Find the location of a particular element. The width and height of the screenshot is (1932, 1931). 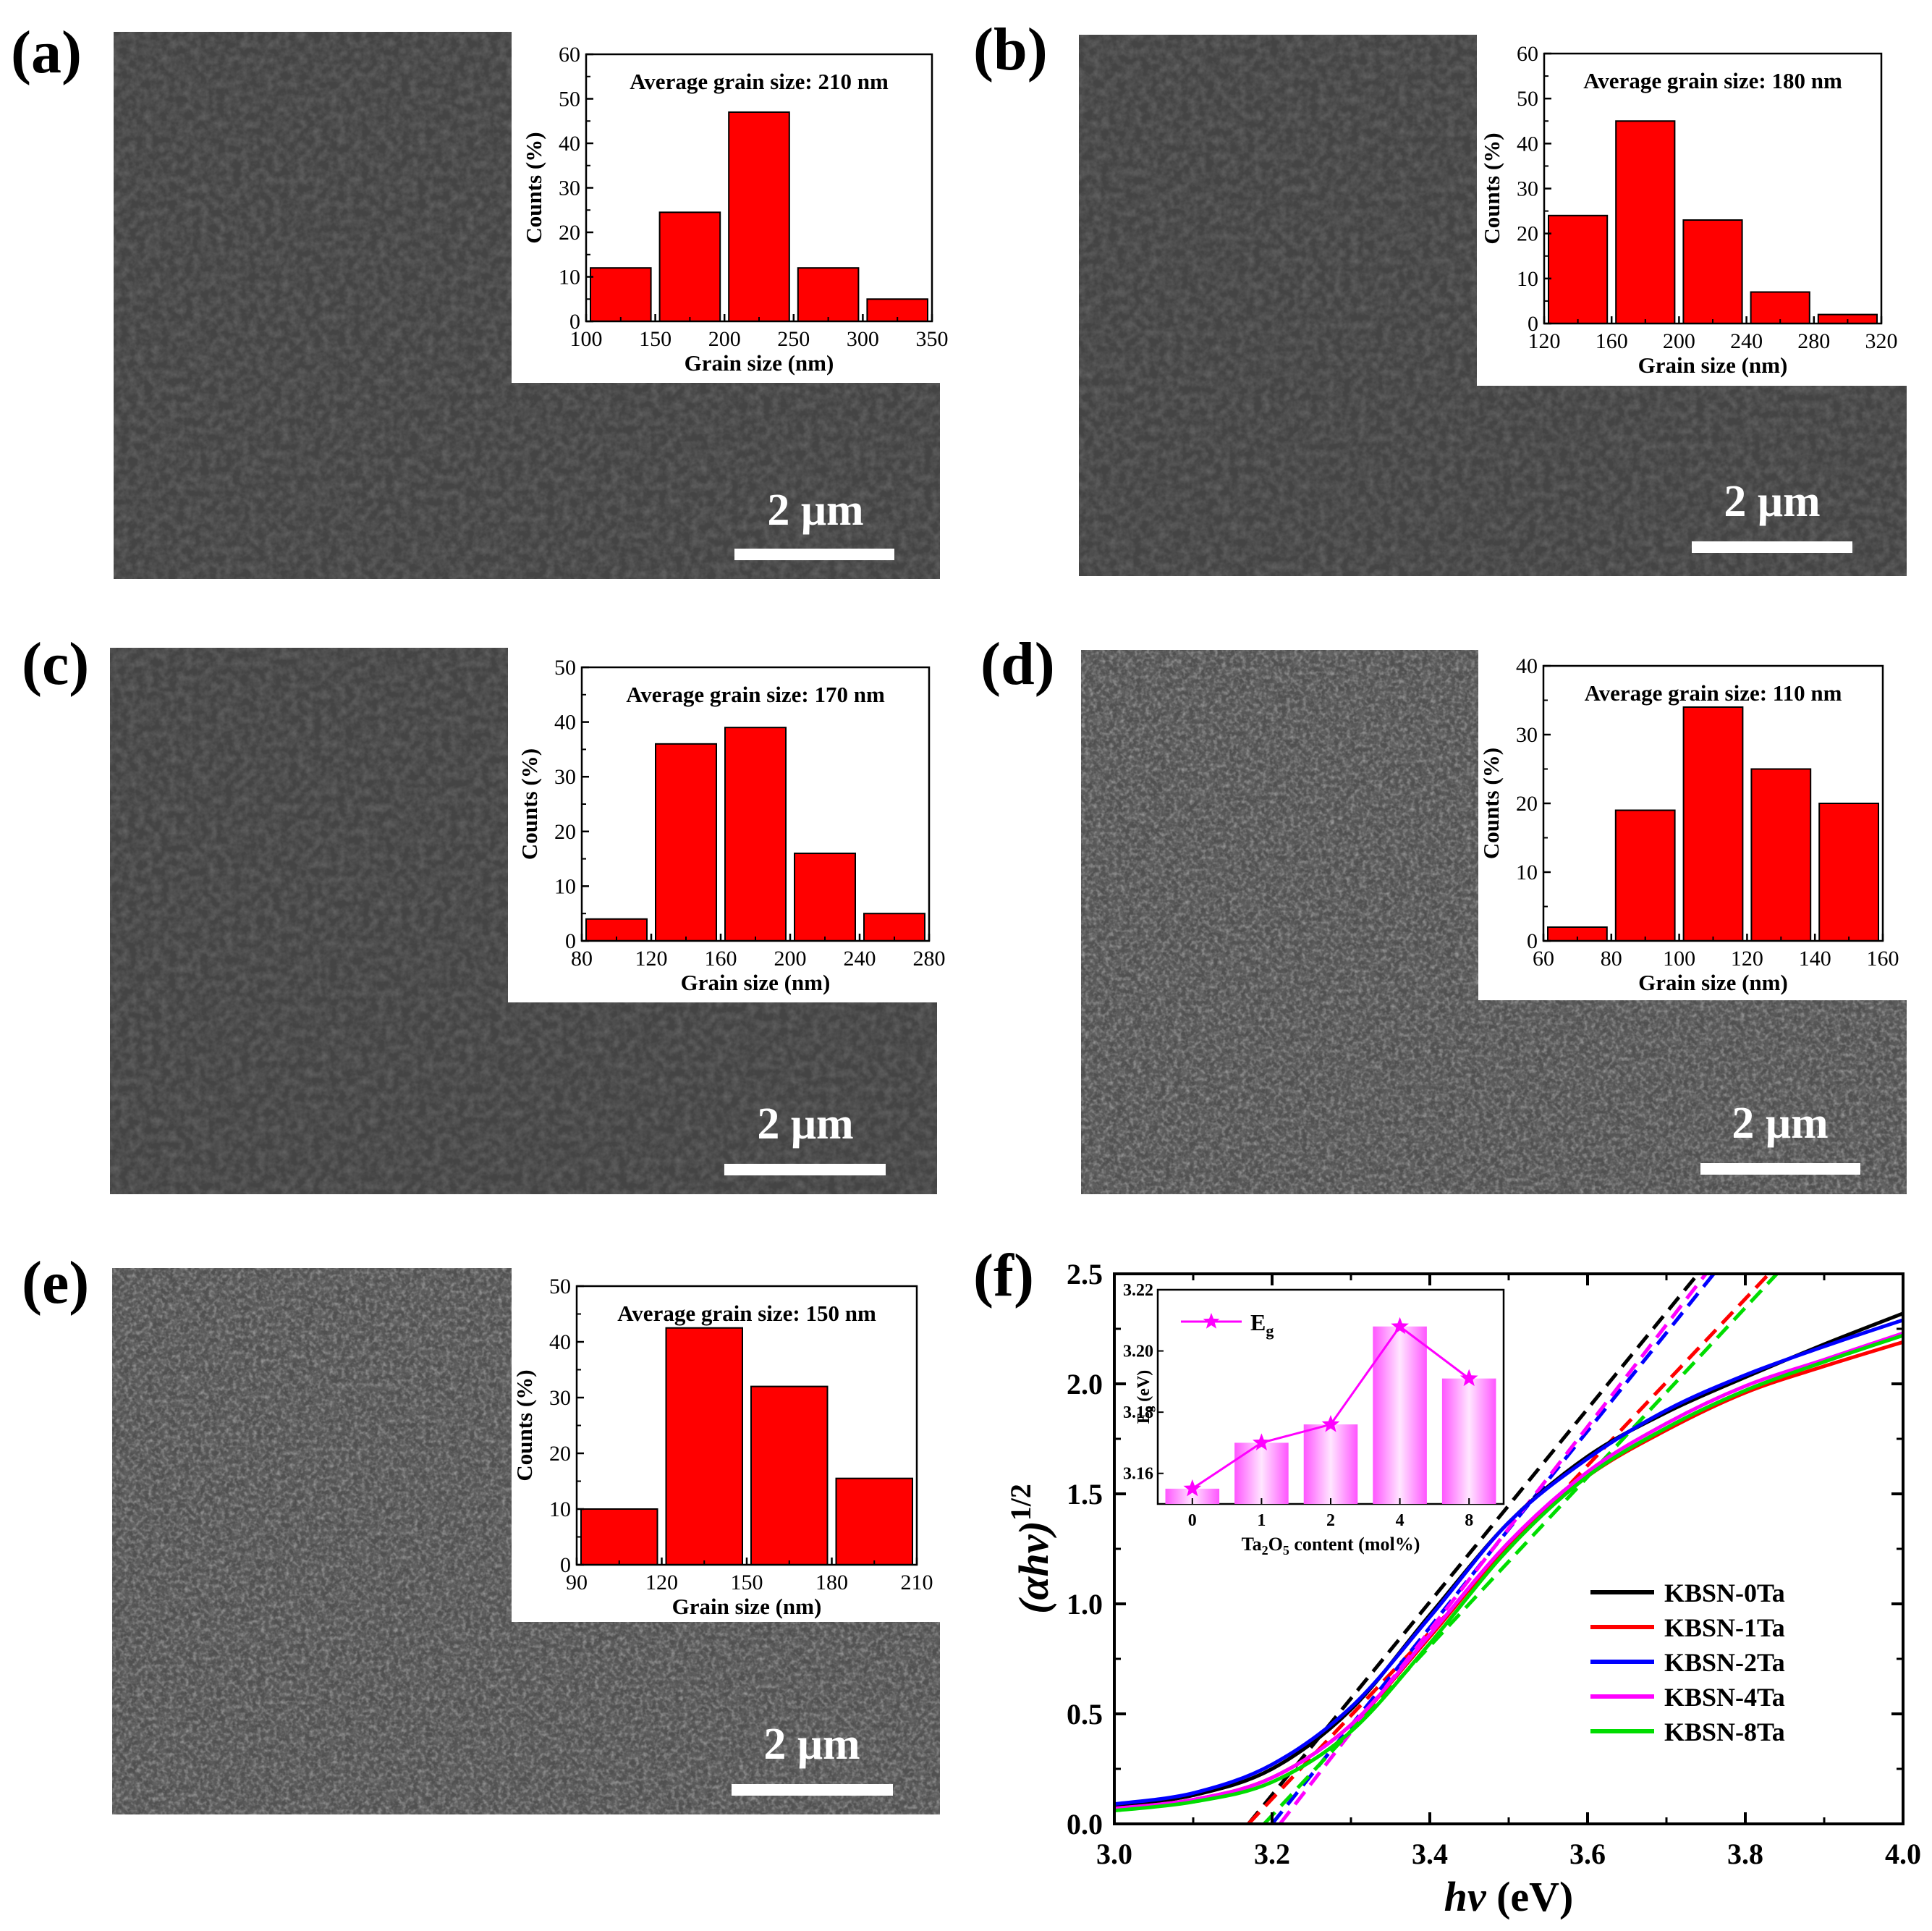

scale-bar-line-e is located at coordinates (812, 1790).